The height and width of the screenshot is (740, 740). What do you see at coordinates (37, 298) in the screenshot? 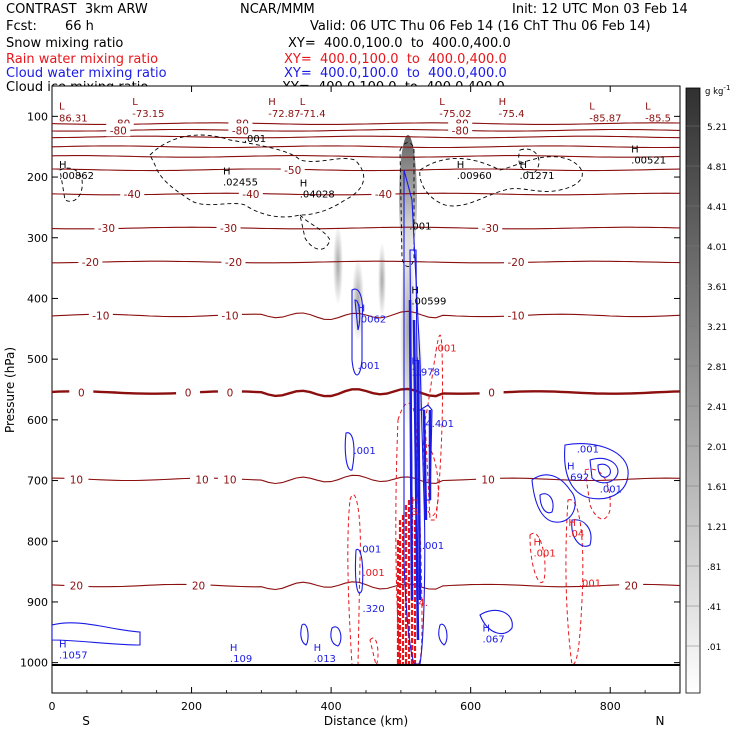
I see `y-tick-label: 400` at bounding box center [37, 298].